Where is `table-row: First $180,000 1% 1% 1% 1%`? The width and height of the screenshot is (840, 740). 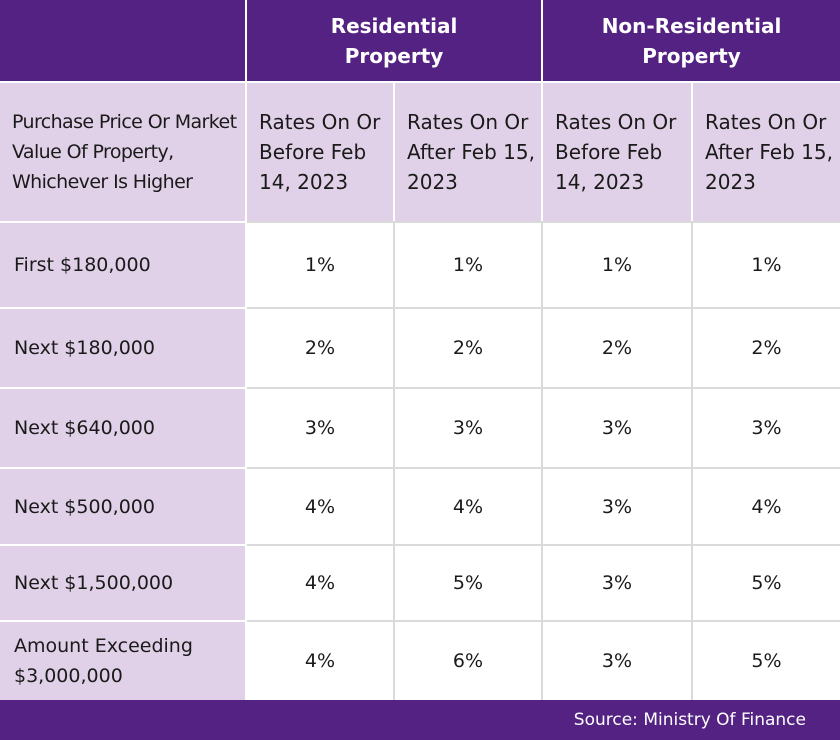 table-row: First $180,000 1% 1% 1% 1% is located at coordinates (420, 264).